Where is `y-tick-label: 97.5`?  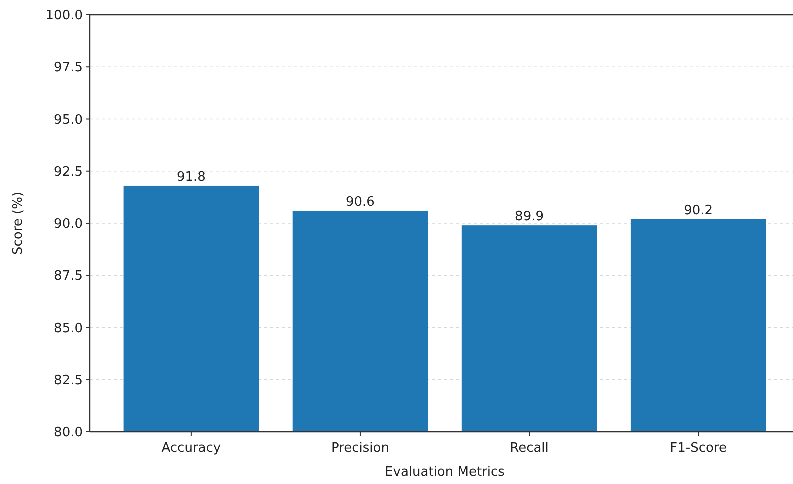
y-tick-label: 97.5 is located at coordinates (68, 68).